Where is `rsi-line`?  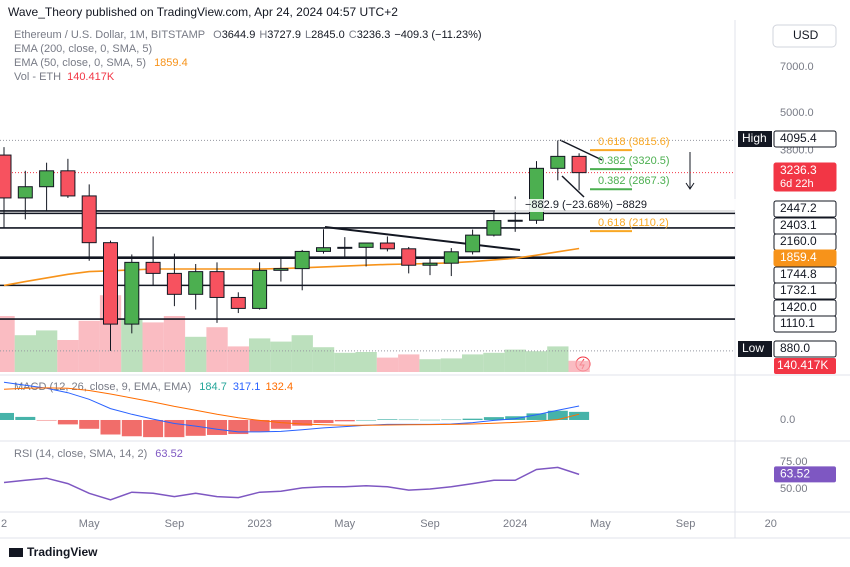 rsi-line is located at coordinates (291, 483).